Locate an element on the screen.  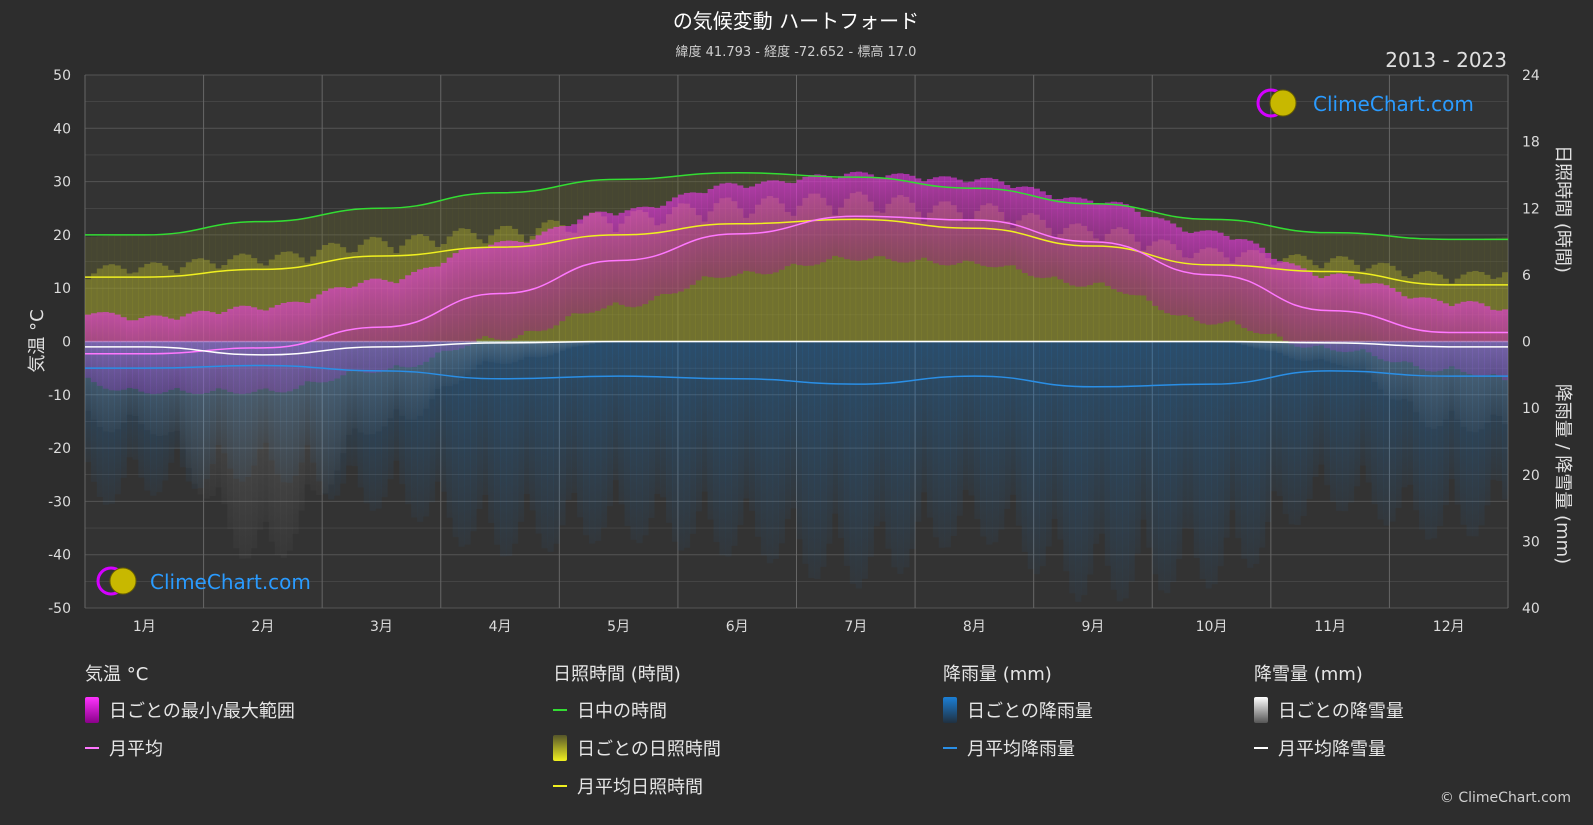
left-tick-label: 20 is located at coordinates (62, 236).